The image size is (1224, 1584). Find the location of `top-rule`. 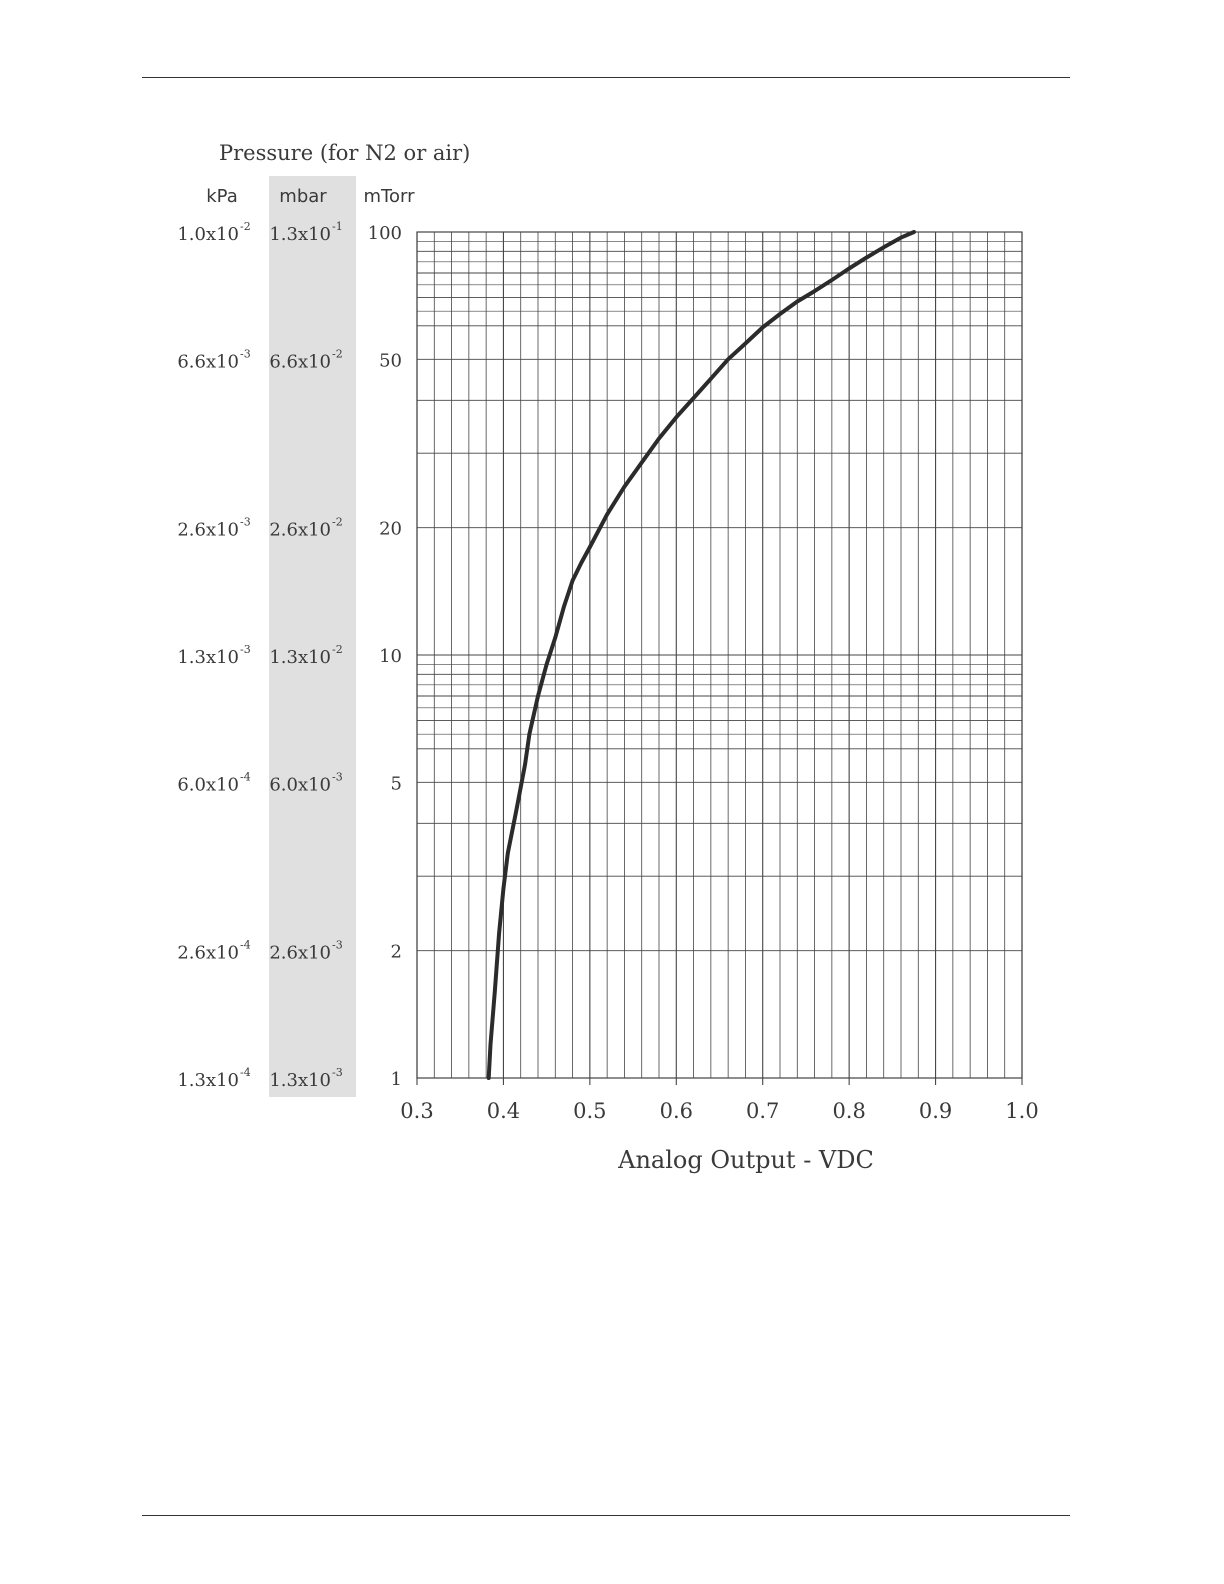

top-rule is located at coordinates (606, 77).